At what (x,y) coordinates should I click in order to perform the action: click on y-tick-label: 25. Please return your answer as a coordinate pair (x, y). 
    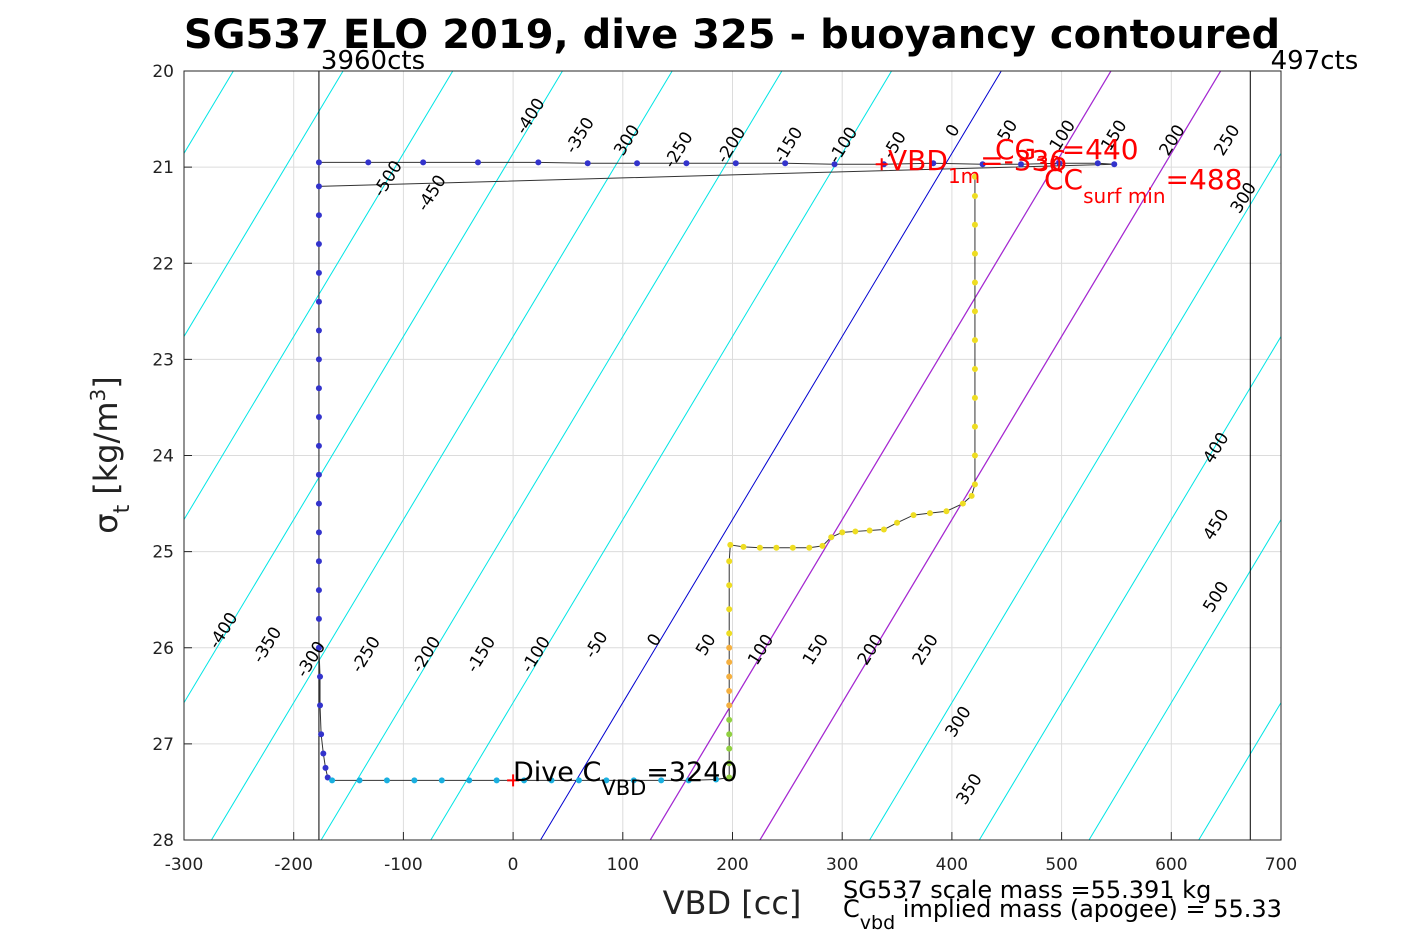
    Looking at the image, I should click on (163, 553).